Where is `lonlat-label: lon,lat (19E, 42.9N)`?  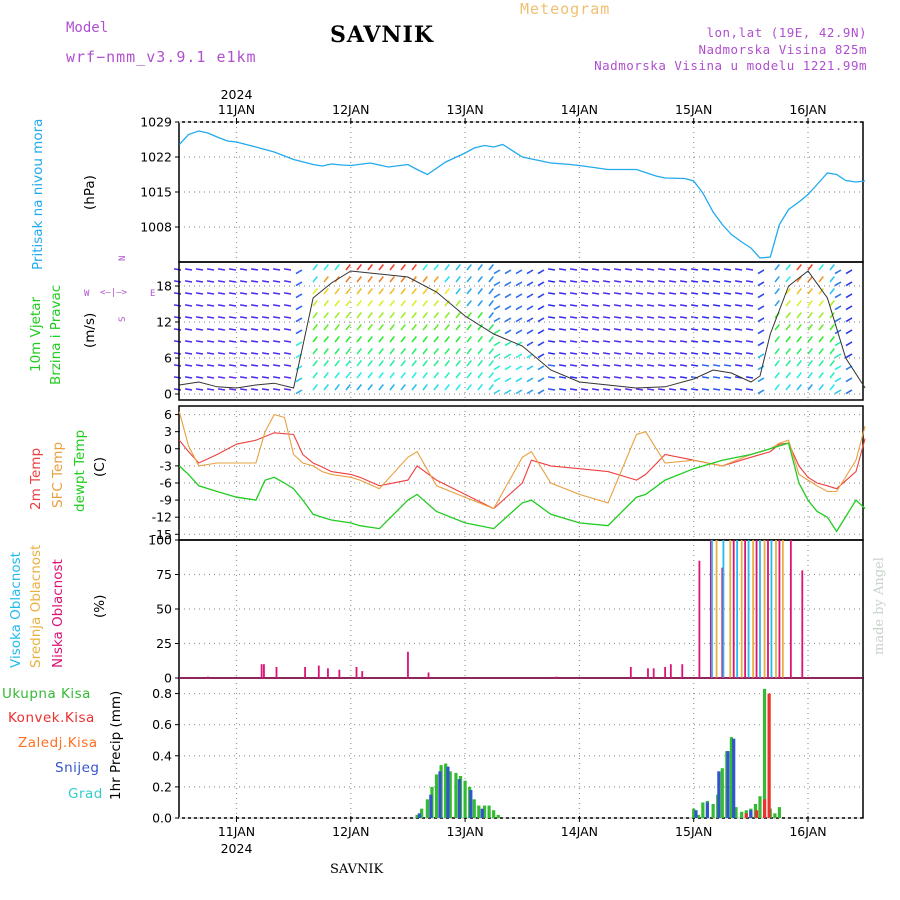 lonlat-label: lon,lat (19E, 42.9N) is located at coordinates (786, 32).